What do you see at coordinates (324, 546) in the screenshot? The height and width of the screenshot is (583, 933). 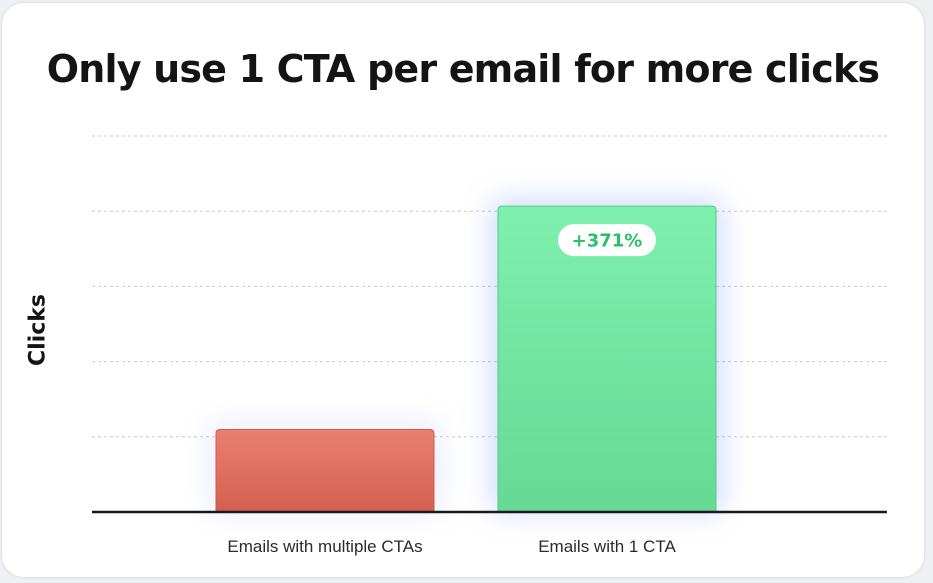 I see `x-tick-label: Emails with multiple CTAs` at bounding box center [324, 546].